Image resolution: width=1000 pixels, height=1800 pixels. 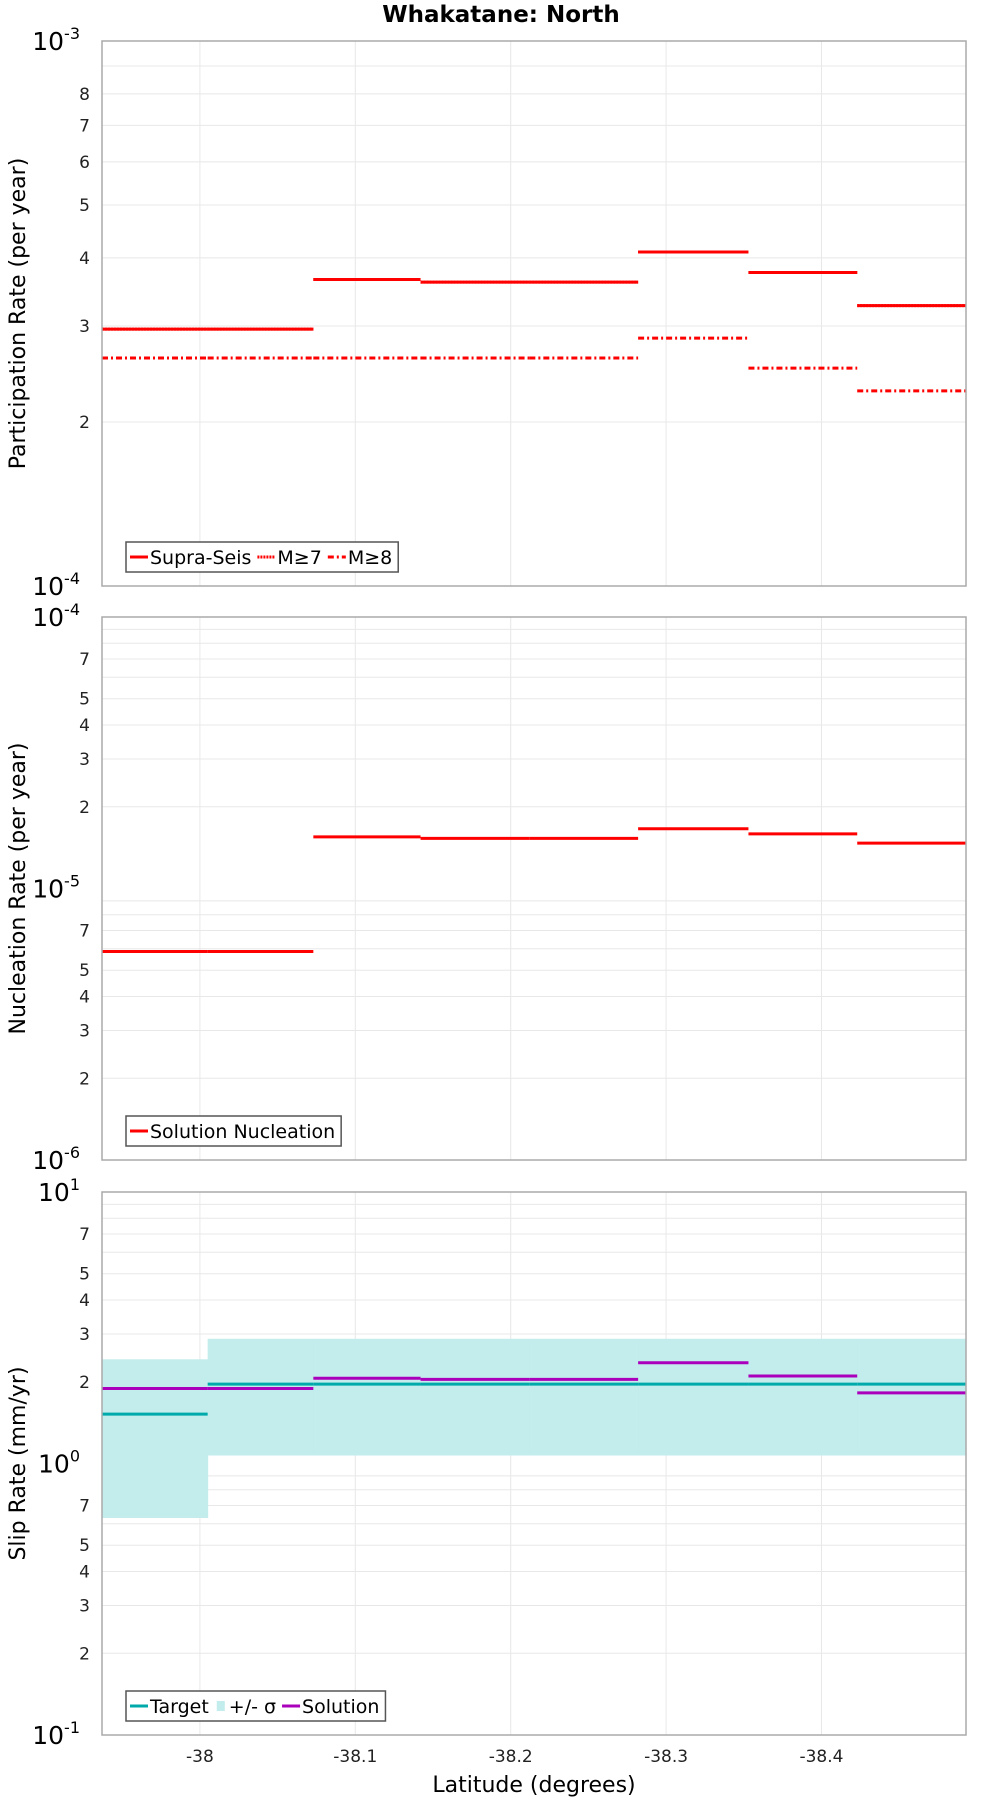 I want to click on x-tick-label: -38.4, so click(x=821, y=1757).